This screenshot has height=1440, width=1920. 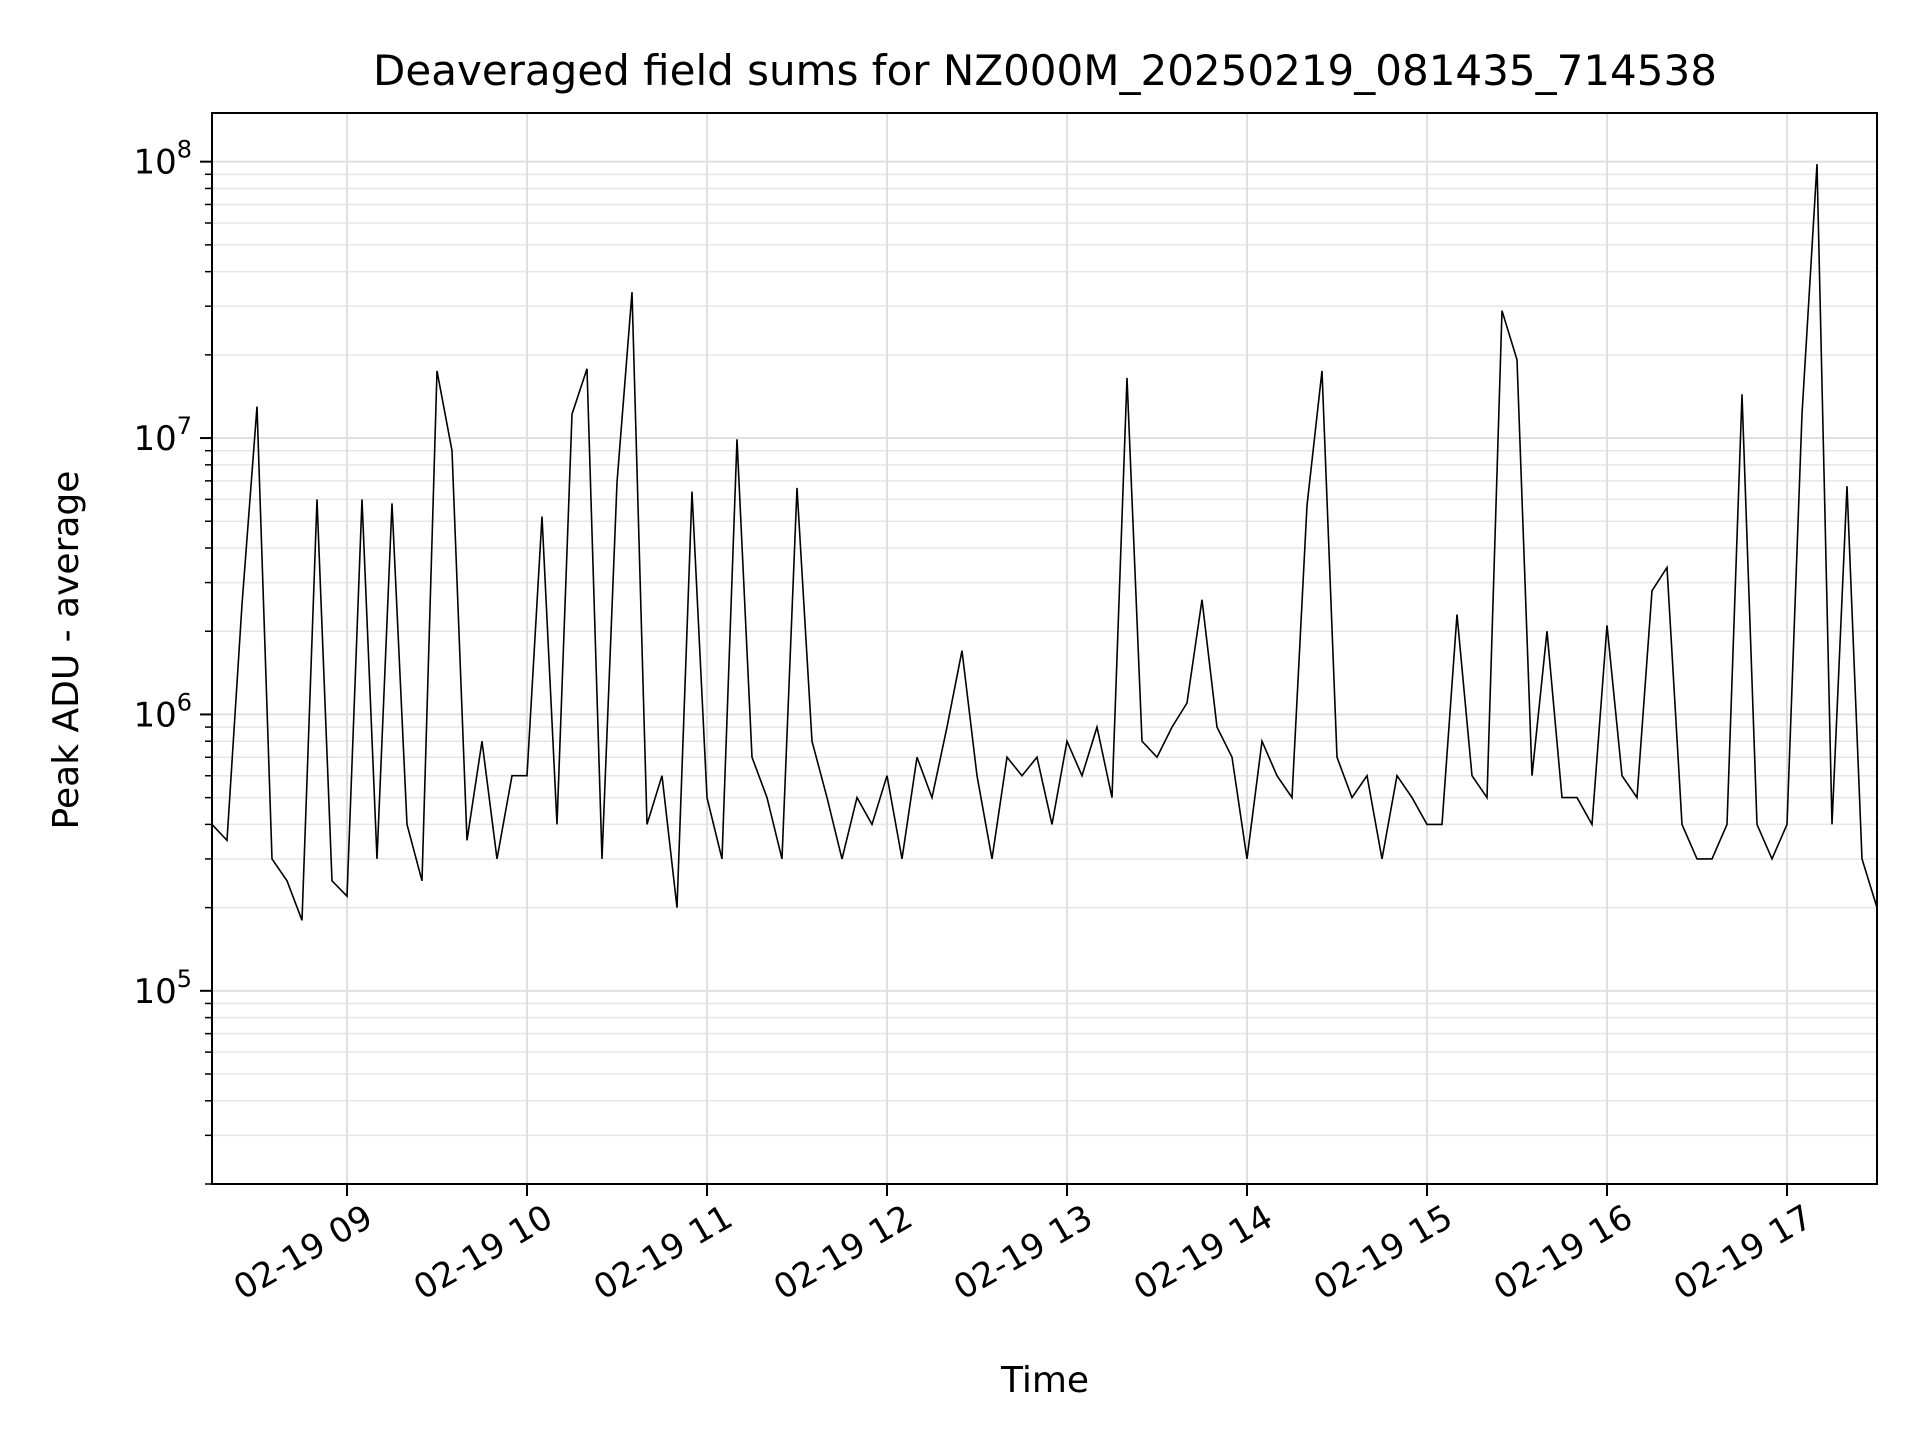 I want to click on y-axis-label: Peak ADU - average, so click(x=66, y=650).